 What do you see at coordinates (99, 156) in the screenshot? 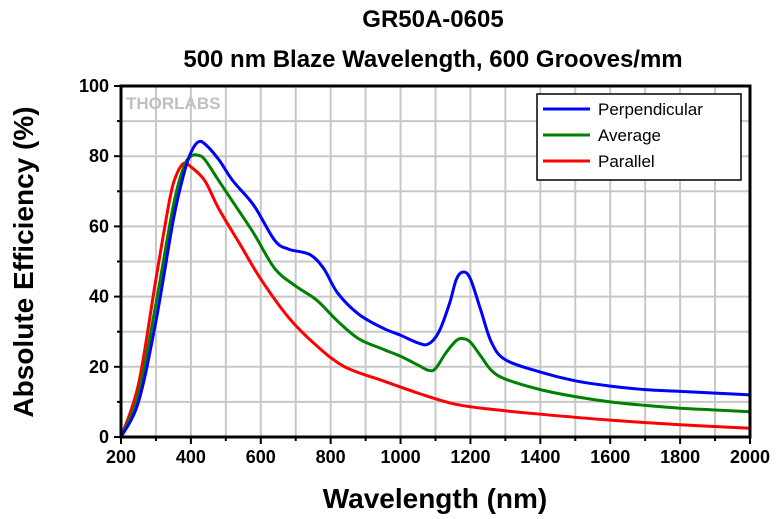
I see `y-tick-label: 80` at bounding box center [99, 156].